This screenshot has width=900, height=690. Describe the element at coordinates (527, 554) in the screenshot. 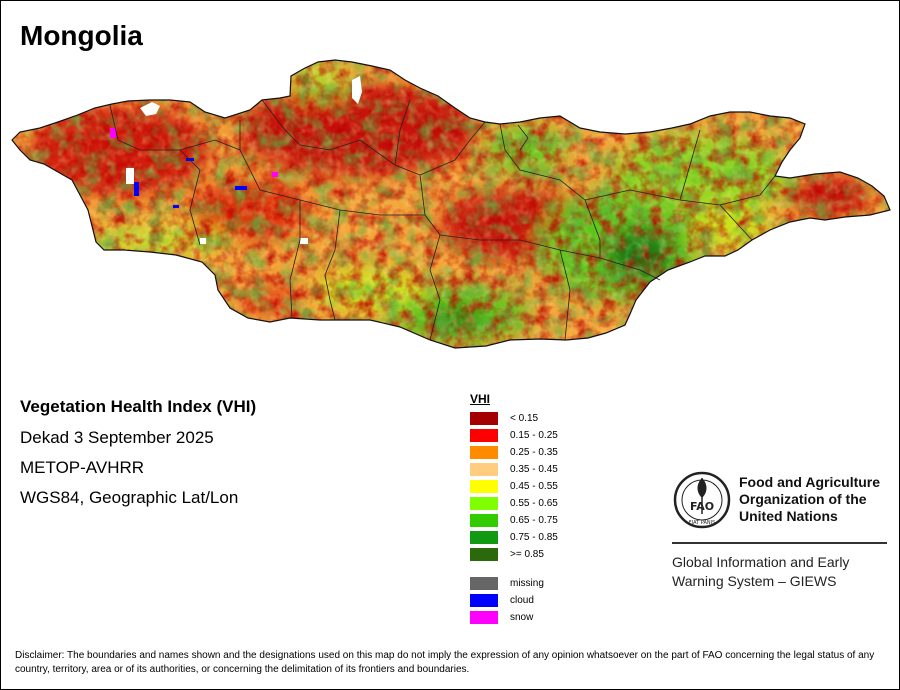

I see `legend-label: >= 0.85` at that location.